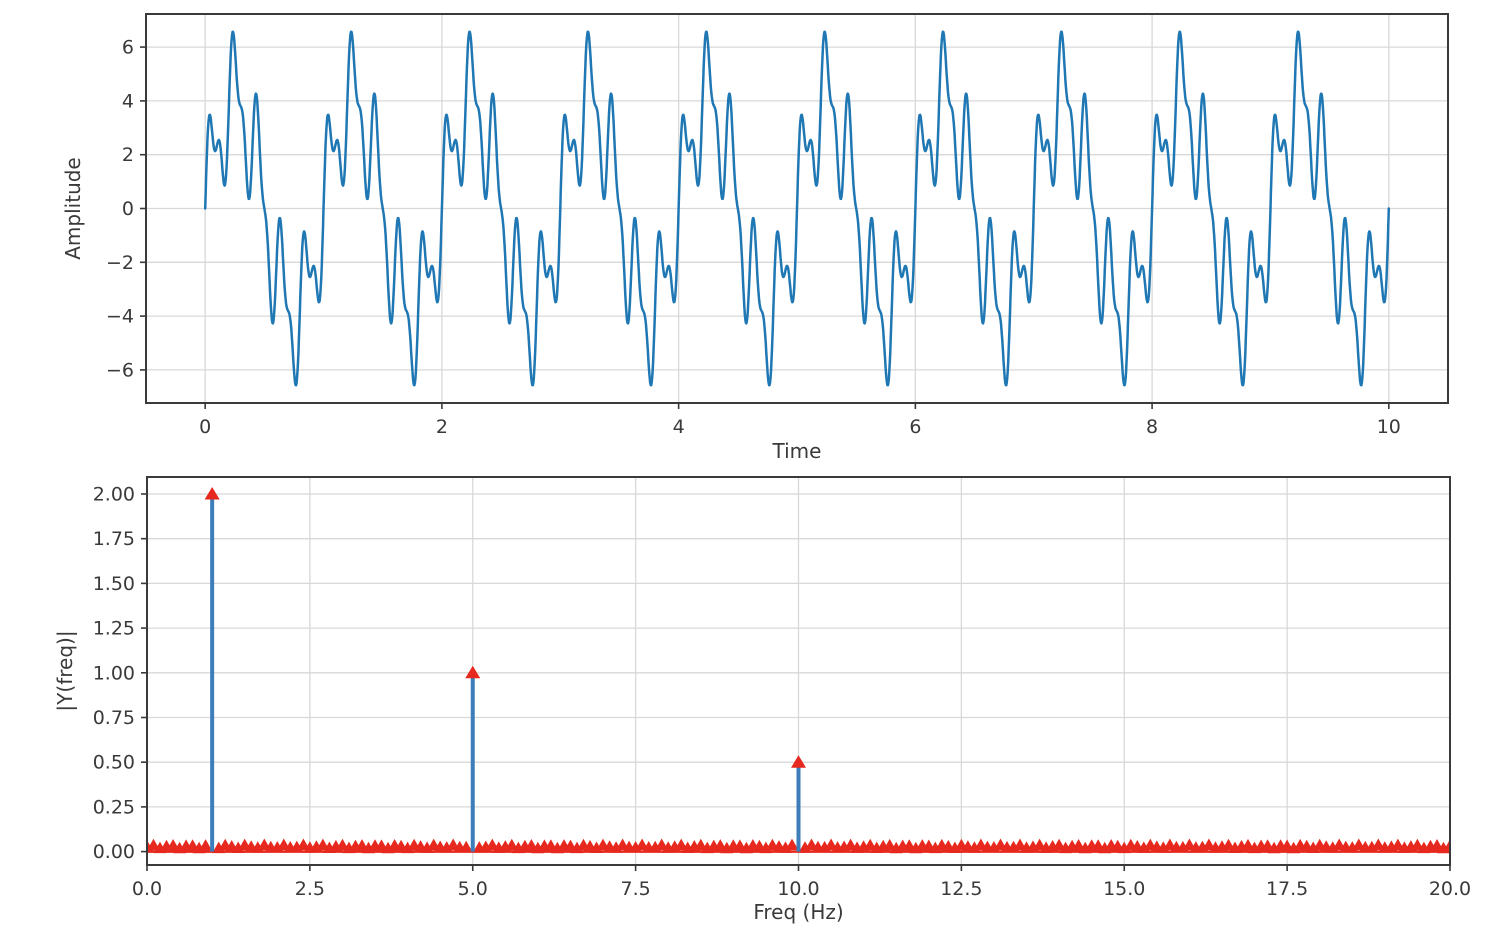 The image size is (1498, 928). Describe the element at coordinates (442, 427) in the screenshot. I see `x-tick-label: 2` at that location.